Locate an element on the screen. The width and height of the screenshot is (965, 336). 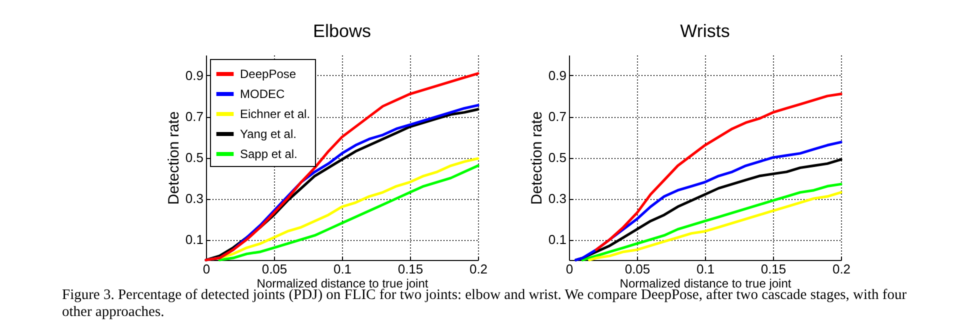
chart-title: Elbows is located at coordinates (342, 31).